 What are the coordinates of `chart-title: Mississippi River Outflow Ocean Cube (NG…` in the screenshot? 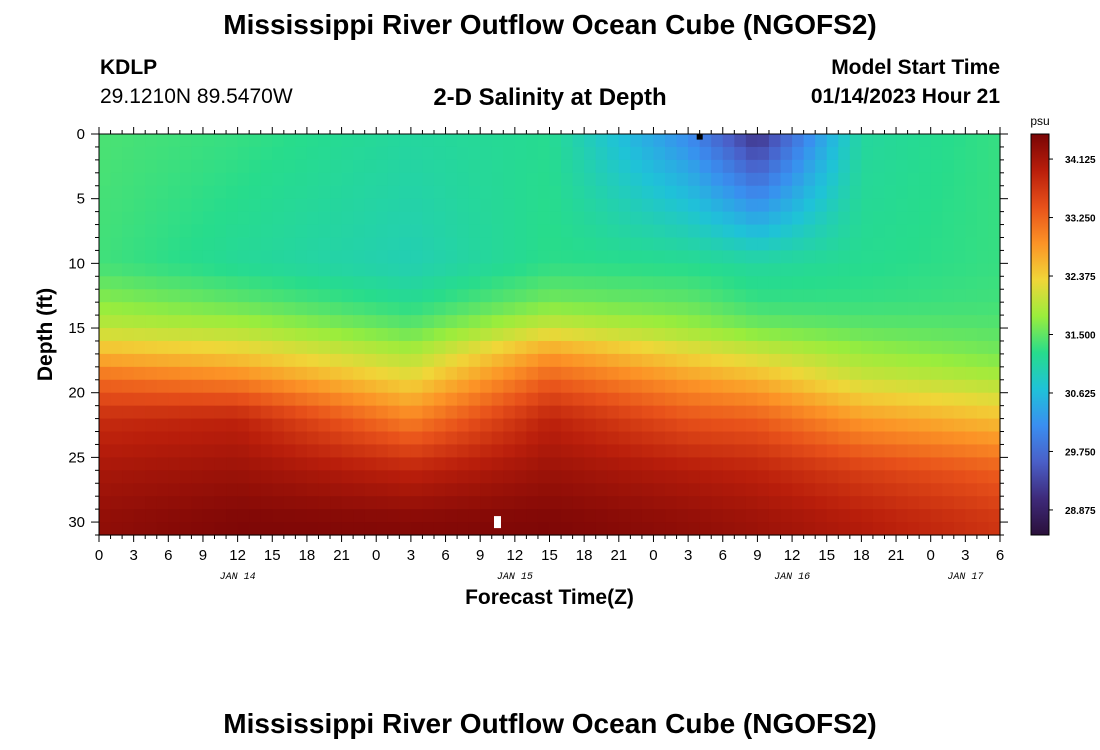 It's located at (550, 24).